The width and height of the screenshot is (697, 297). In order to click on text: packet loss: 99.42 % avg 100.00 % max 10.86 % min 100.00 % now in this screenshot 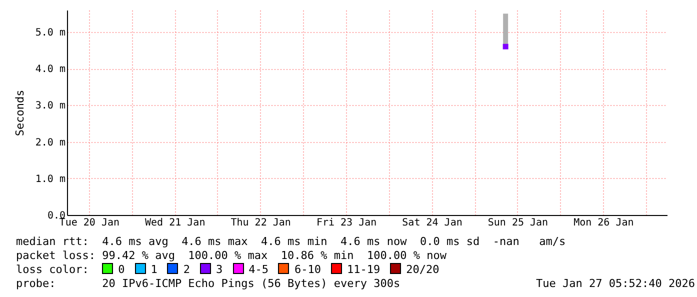, I will do `click(231, 255)`.